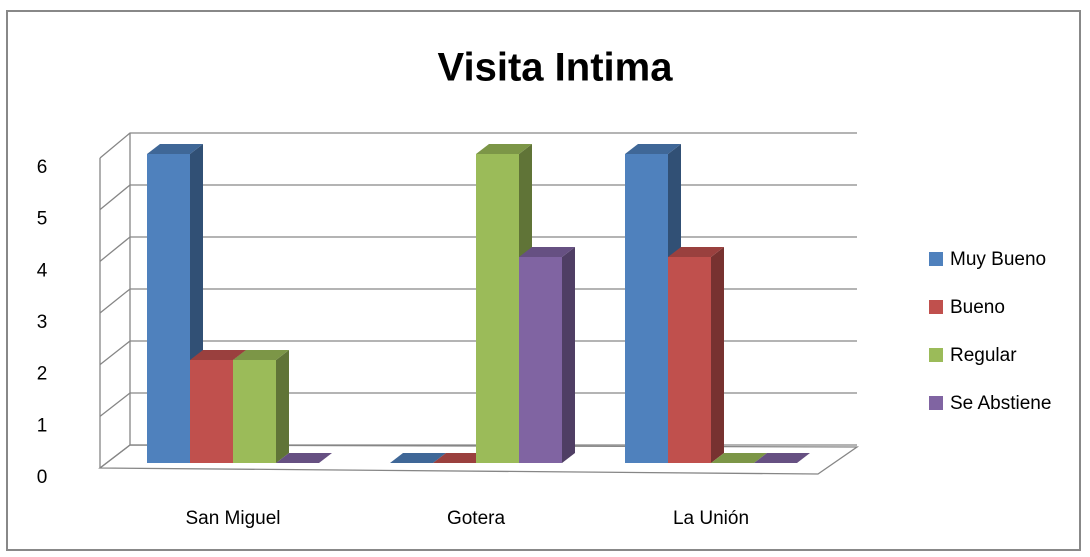 The height and width of the screenshot is (557, 1090). Describe the element at coordinates (1000, 403) in the screenshot. I see `legend-label: Se Abstiene` at that location.